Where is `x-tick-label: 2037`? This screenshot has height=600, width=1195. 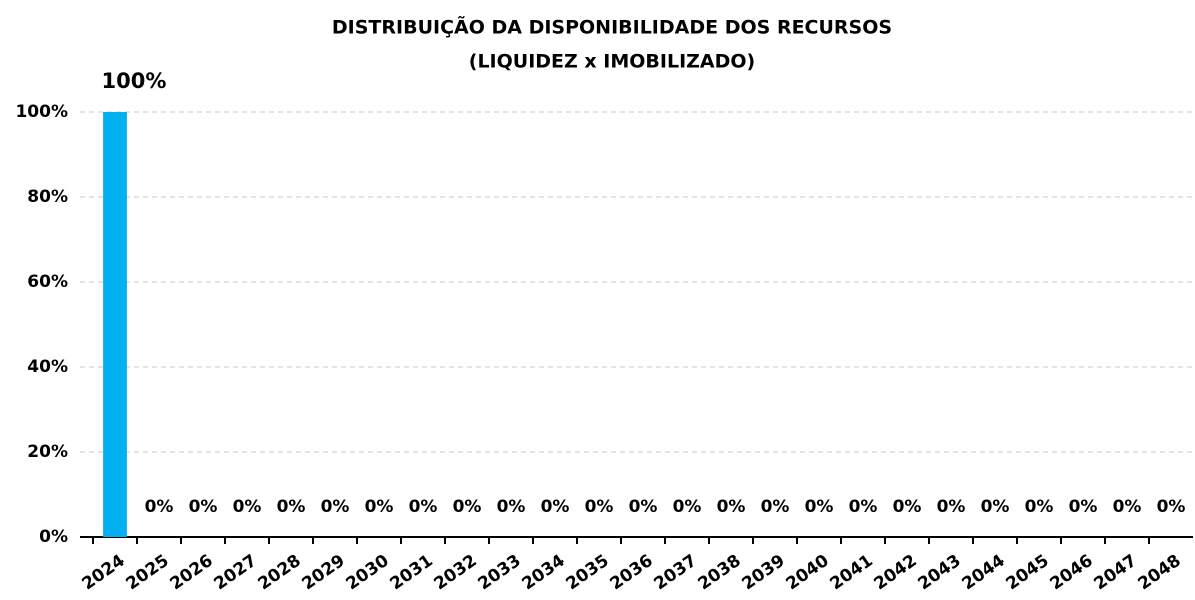 x-tick-label: 2037 is located at coordinates (675, 573).